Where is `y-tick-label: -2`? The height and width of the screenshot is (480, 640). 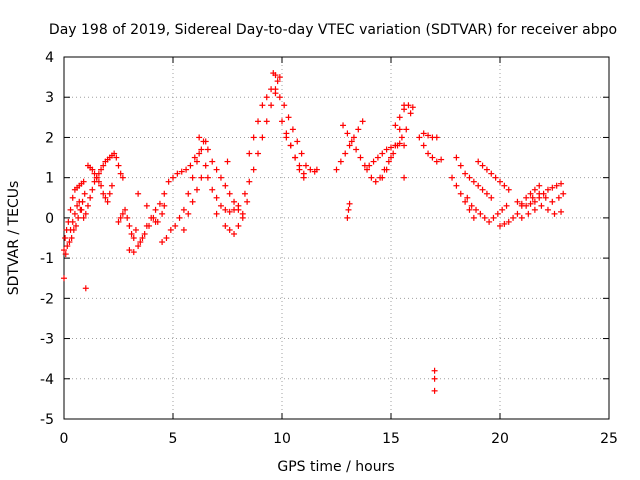
y-tick-label: -2 is located at coordinates (47, 299).